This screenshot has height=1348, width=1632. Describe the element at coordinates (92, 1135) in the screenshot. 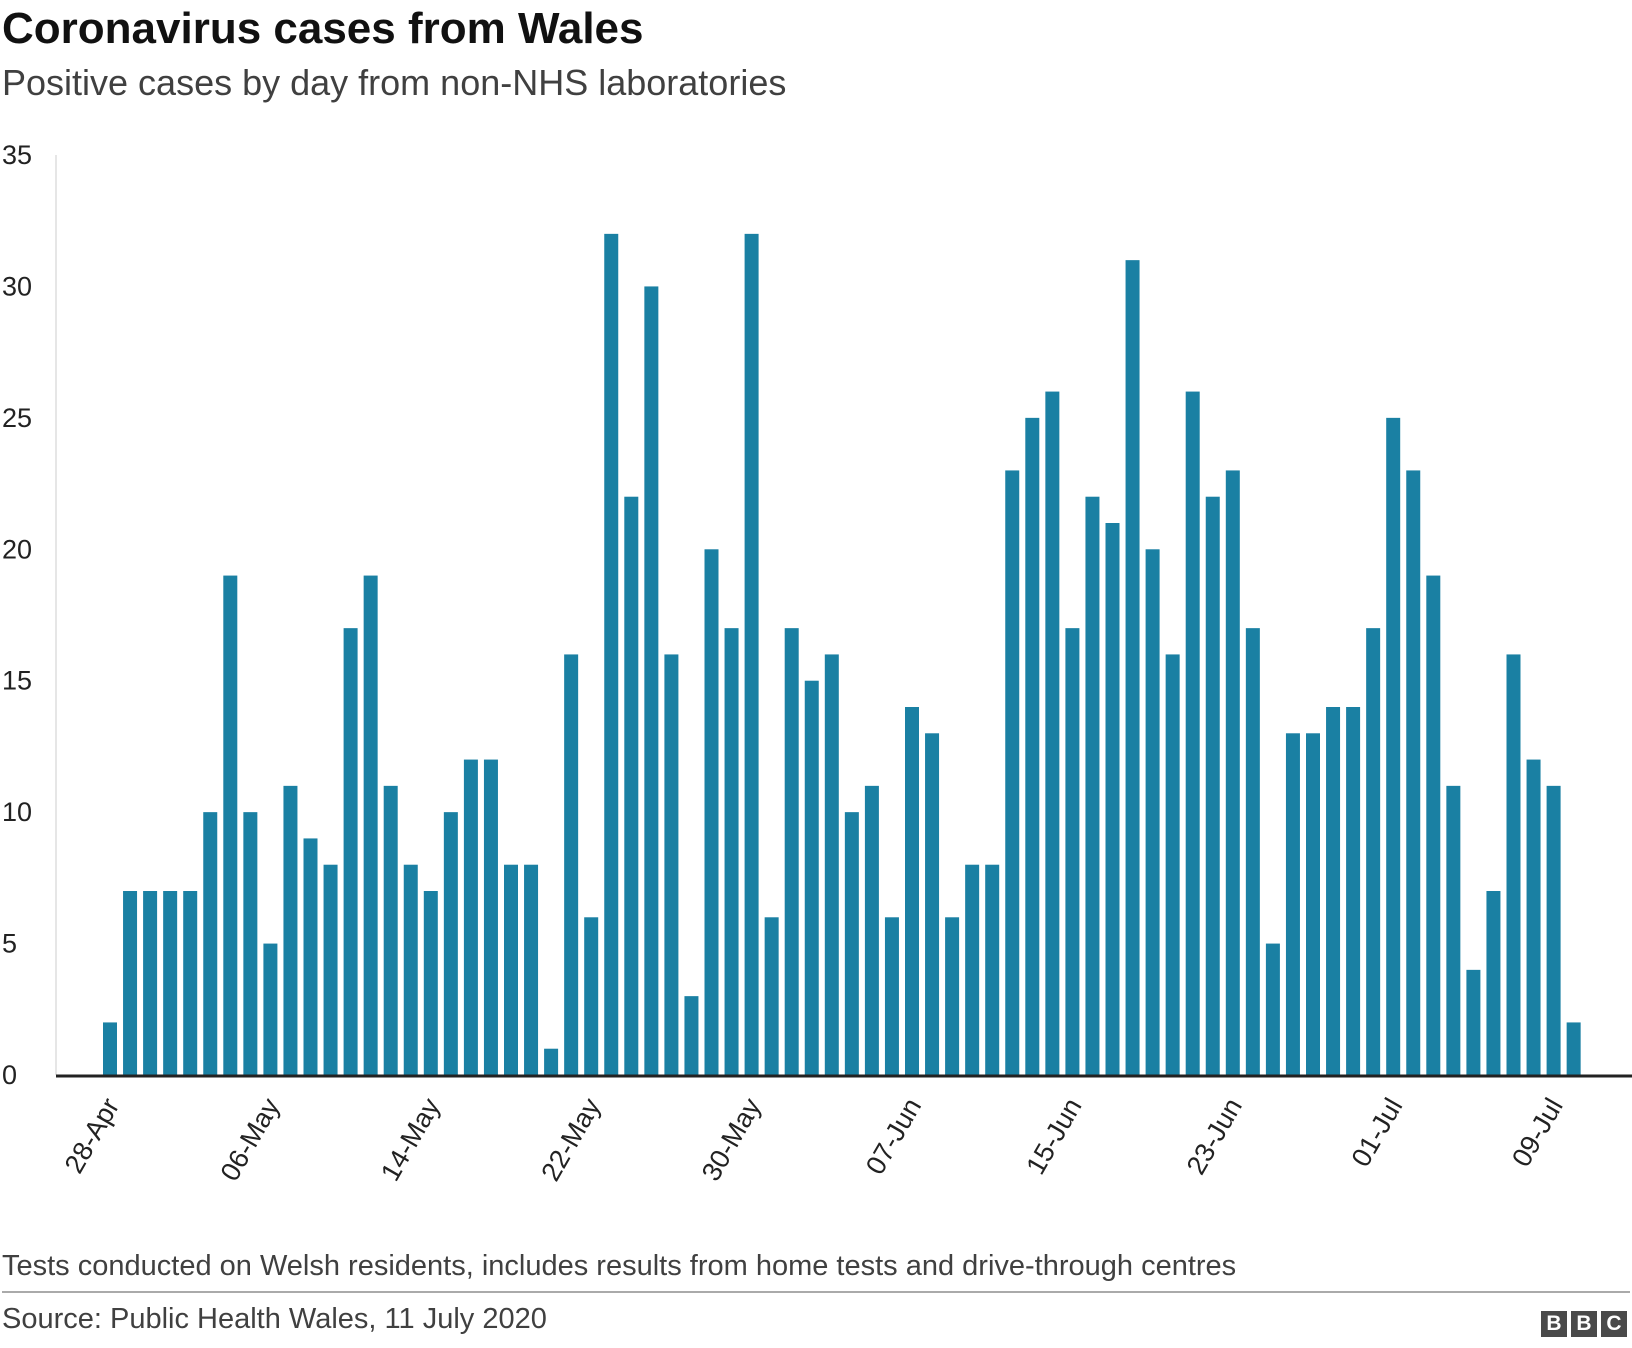

I see `x-tick-label: 28-Apr` at that location.